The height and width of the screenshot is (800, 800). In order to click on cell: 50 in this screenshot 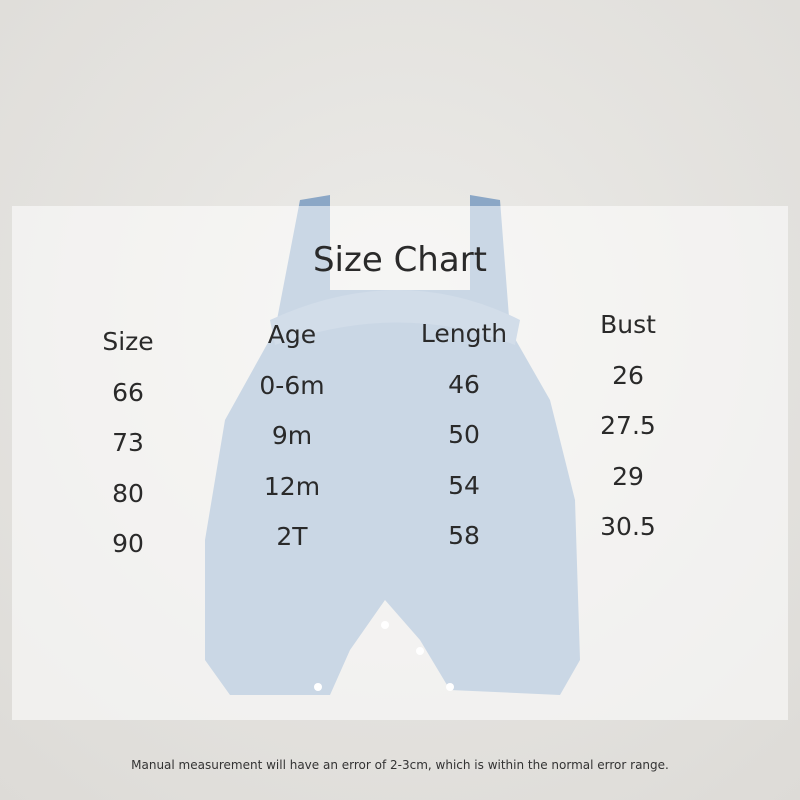, I will do `click(464, 434)`.